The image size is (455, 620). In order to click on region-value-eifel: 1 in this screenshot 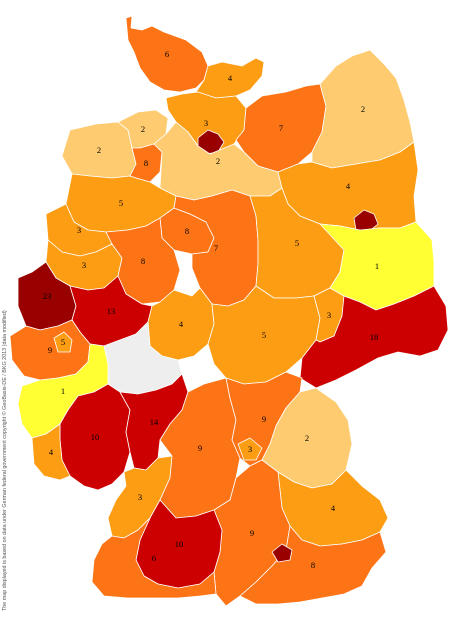, I will do `click(63, 391)`.